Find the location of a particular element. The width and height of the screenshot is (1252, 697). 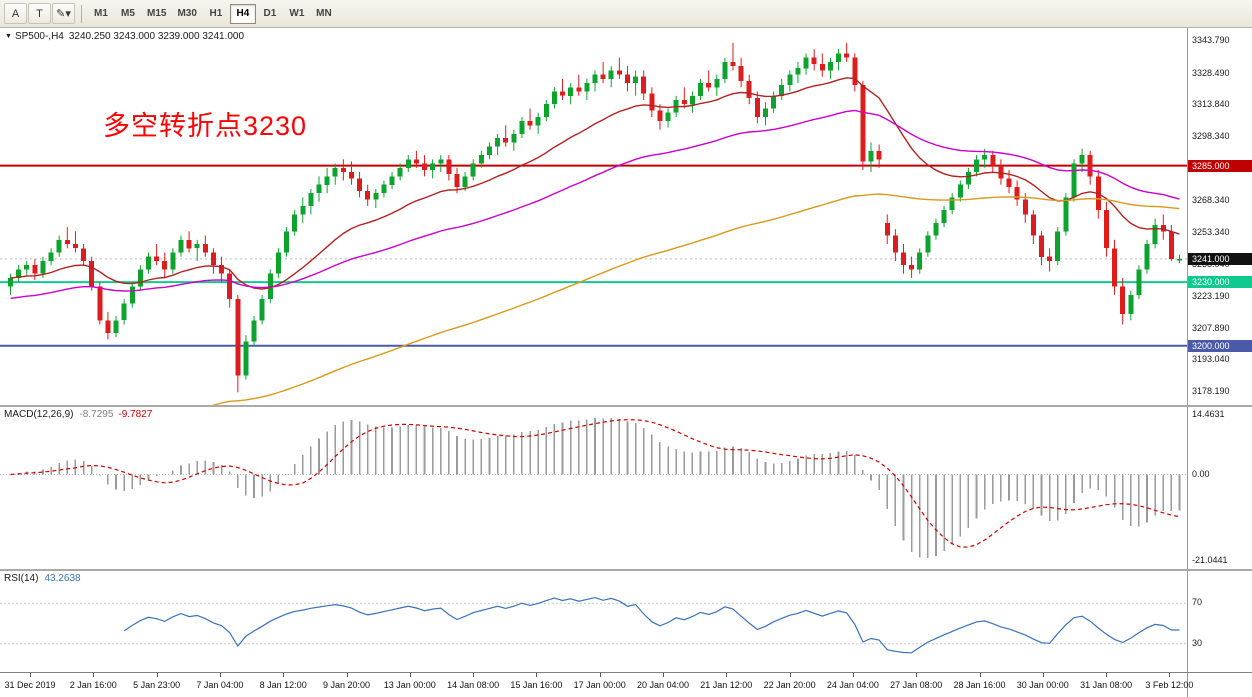

toolbar: A T ✎▾ M1 M5 M15 M30 H1 H4 D1 W1 MN is located at coordinates (626, 14).